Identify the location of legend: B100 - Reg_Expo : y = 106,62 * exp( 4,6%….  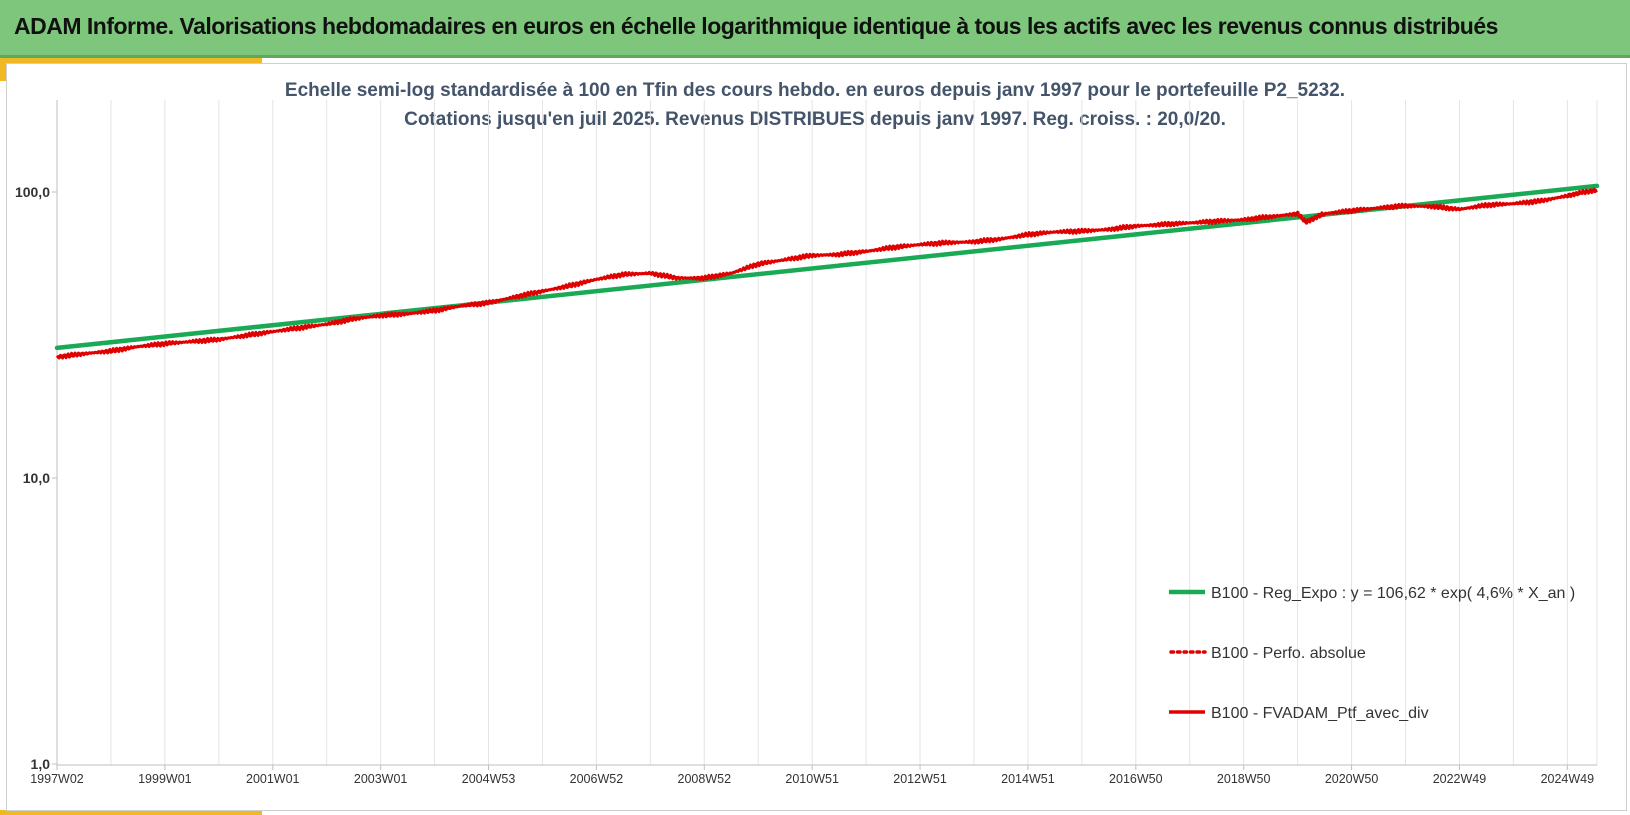
(1372, 653).